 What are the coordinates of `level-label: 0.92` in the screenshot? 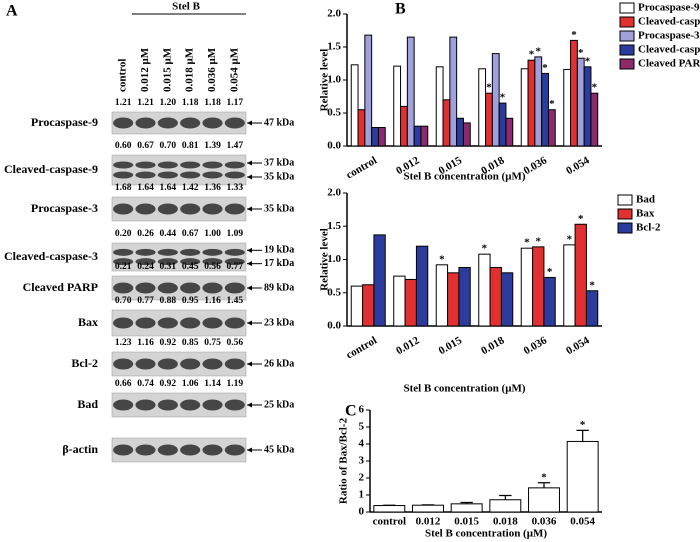 It's located at (168, 343).